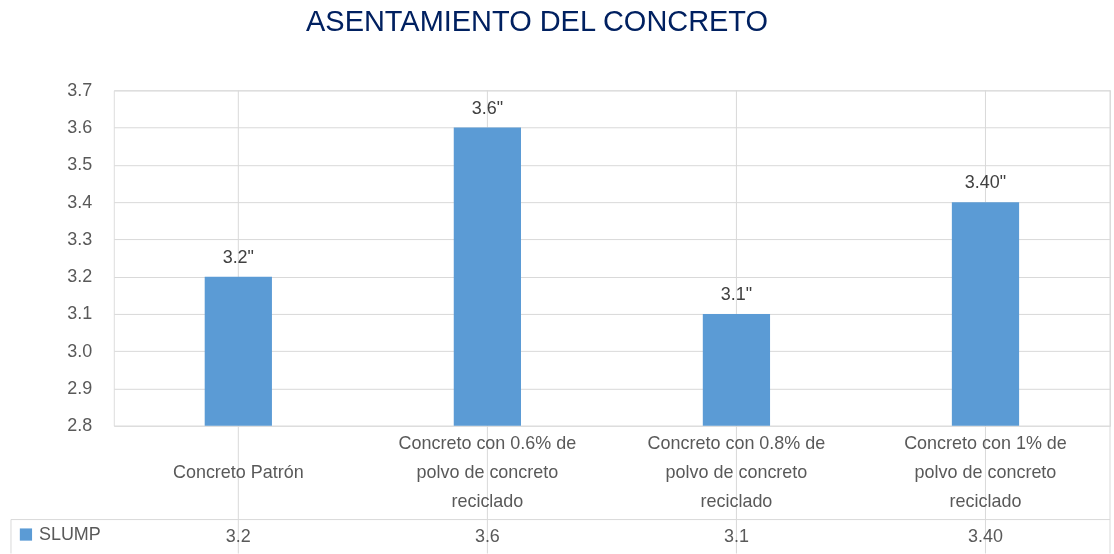 The height and width of the screenshot is (554, 1114). What do you see at coordinates (985, 535) in the screenshot?
I see `text: 3.40` at bounding box center [985, 535].